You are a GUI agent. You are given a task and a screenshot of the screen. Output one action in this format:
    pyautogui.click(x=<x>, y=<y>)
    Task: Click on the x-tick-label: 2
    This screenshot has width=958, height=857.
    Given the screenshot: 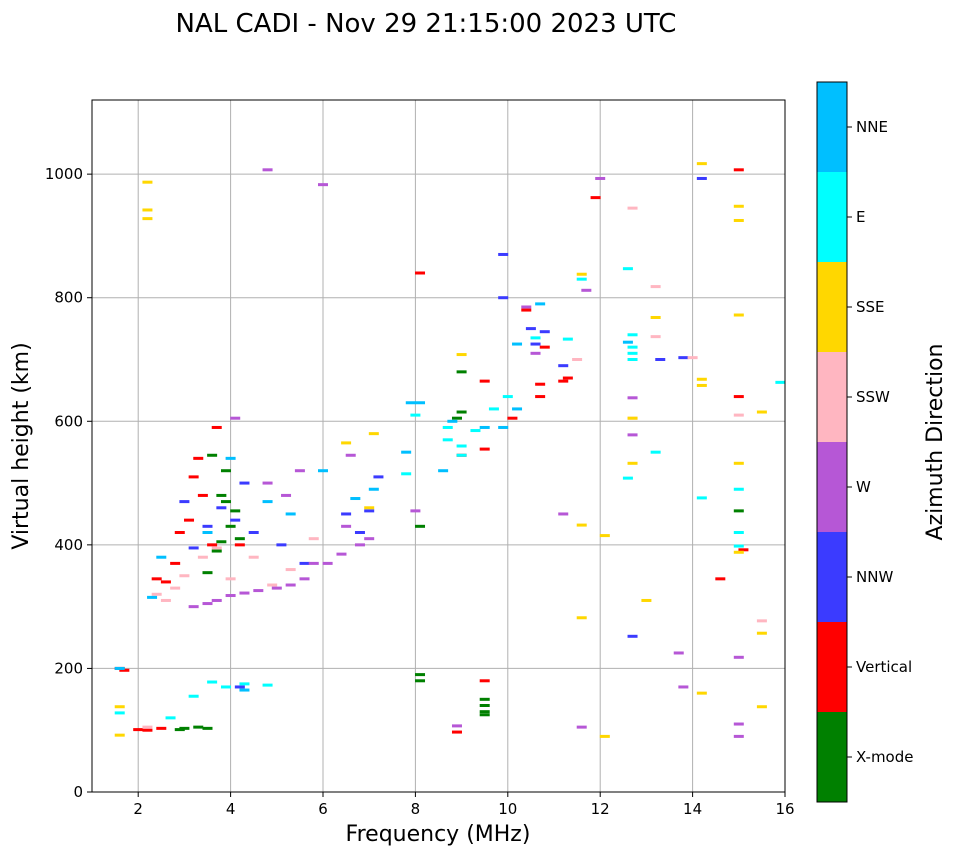 What is the action you would take?
    pyautogui.click(x=138, y=809)
    